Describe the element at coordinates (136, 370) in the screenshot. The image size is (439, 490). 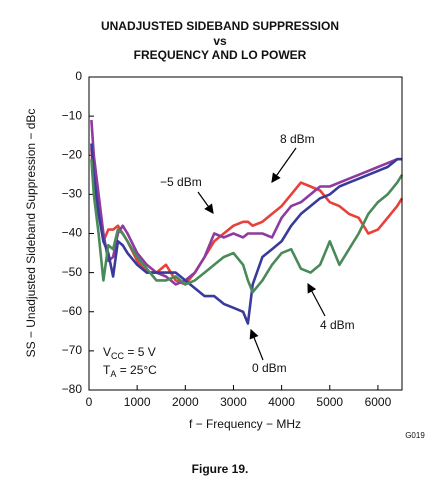
I see `annotation-text: = 25°C` at that location.